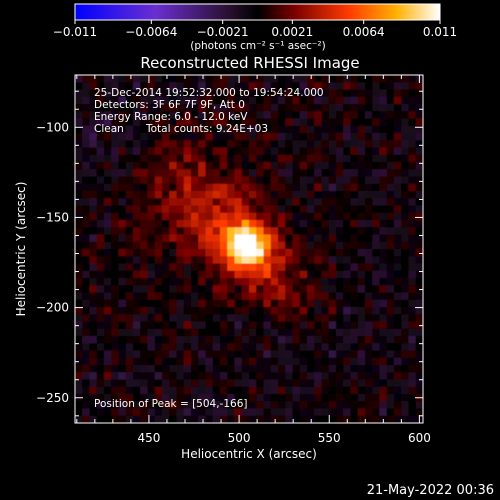 This screenshot has height=500, width=500. What do you see at coordinates (75, 32) in the screenshot?
I see `colorbar-tick-label: −0.011` at bounding box center [75, 32].